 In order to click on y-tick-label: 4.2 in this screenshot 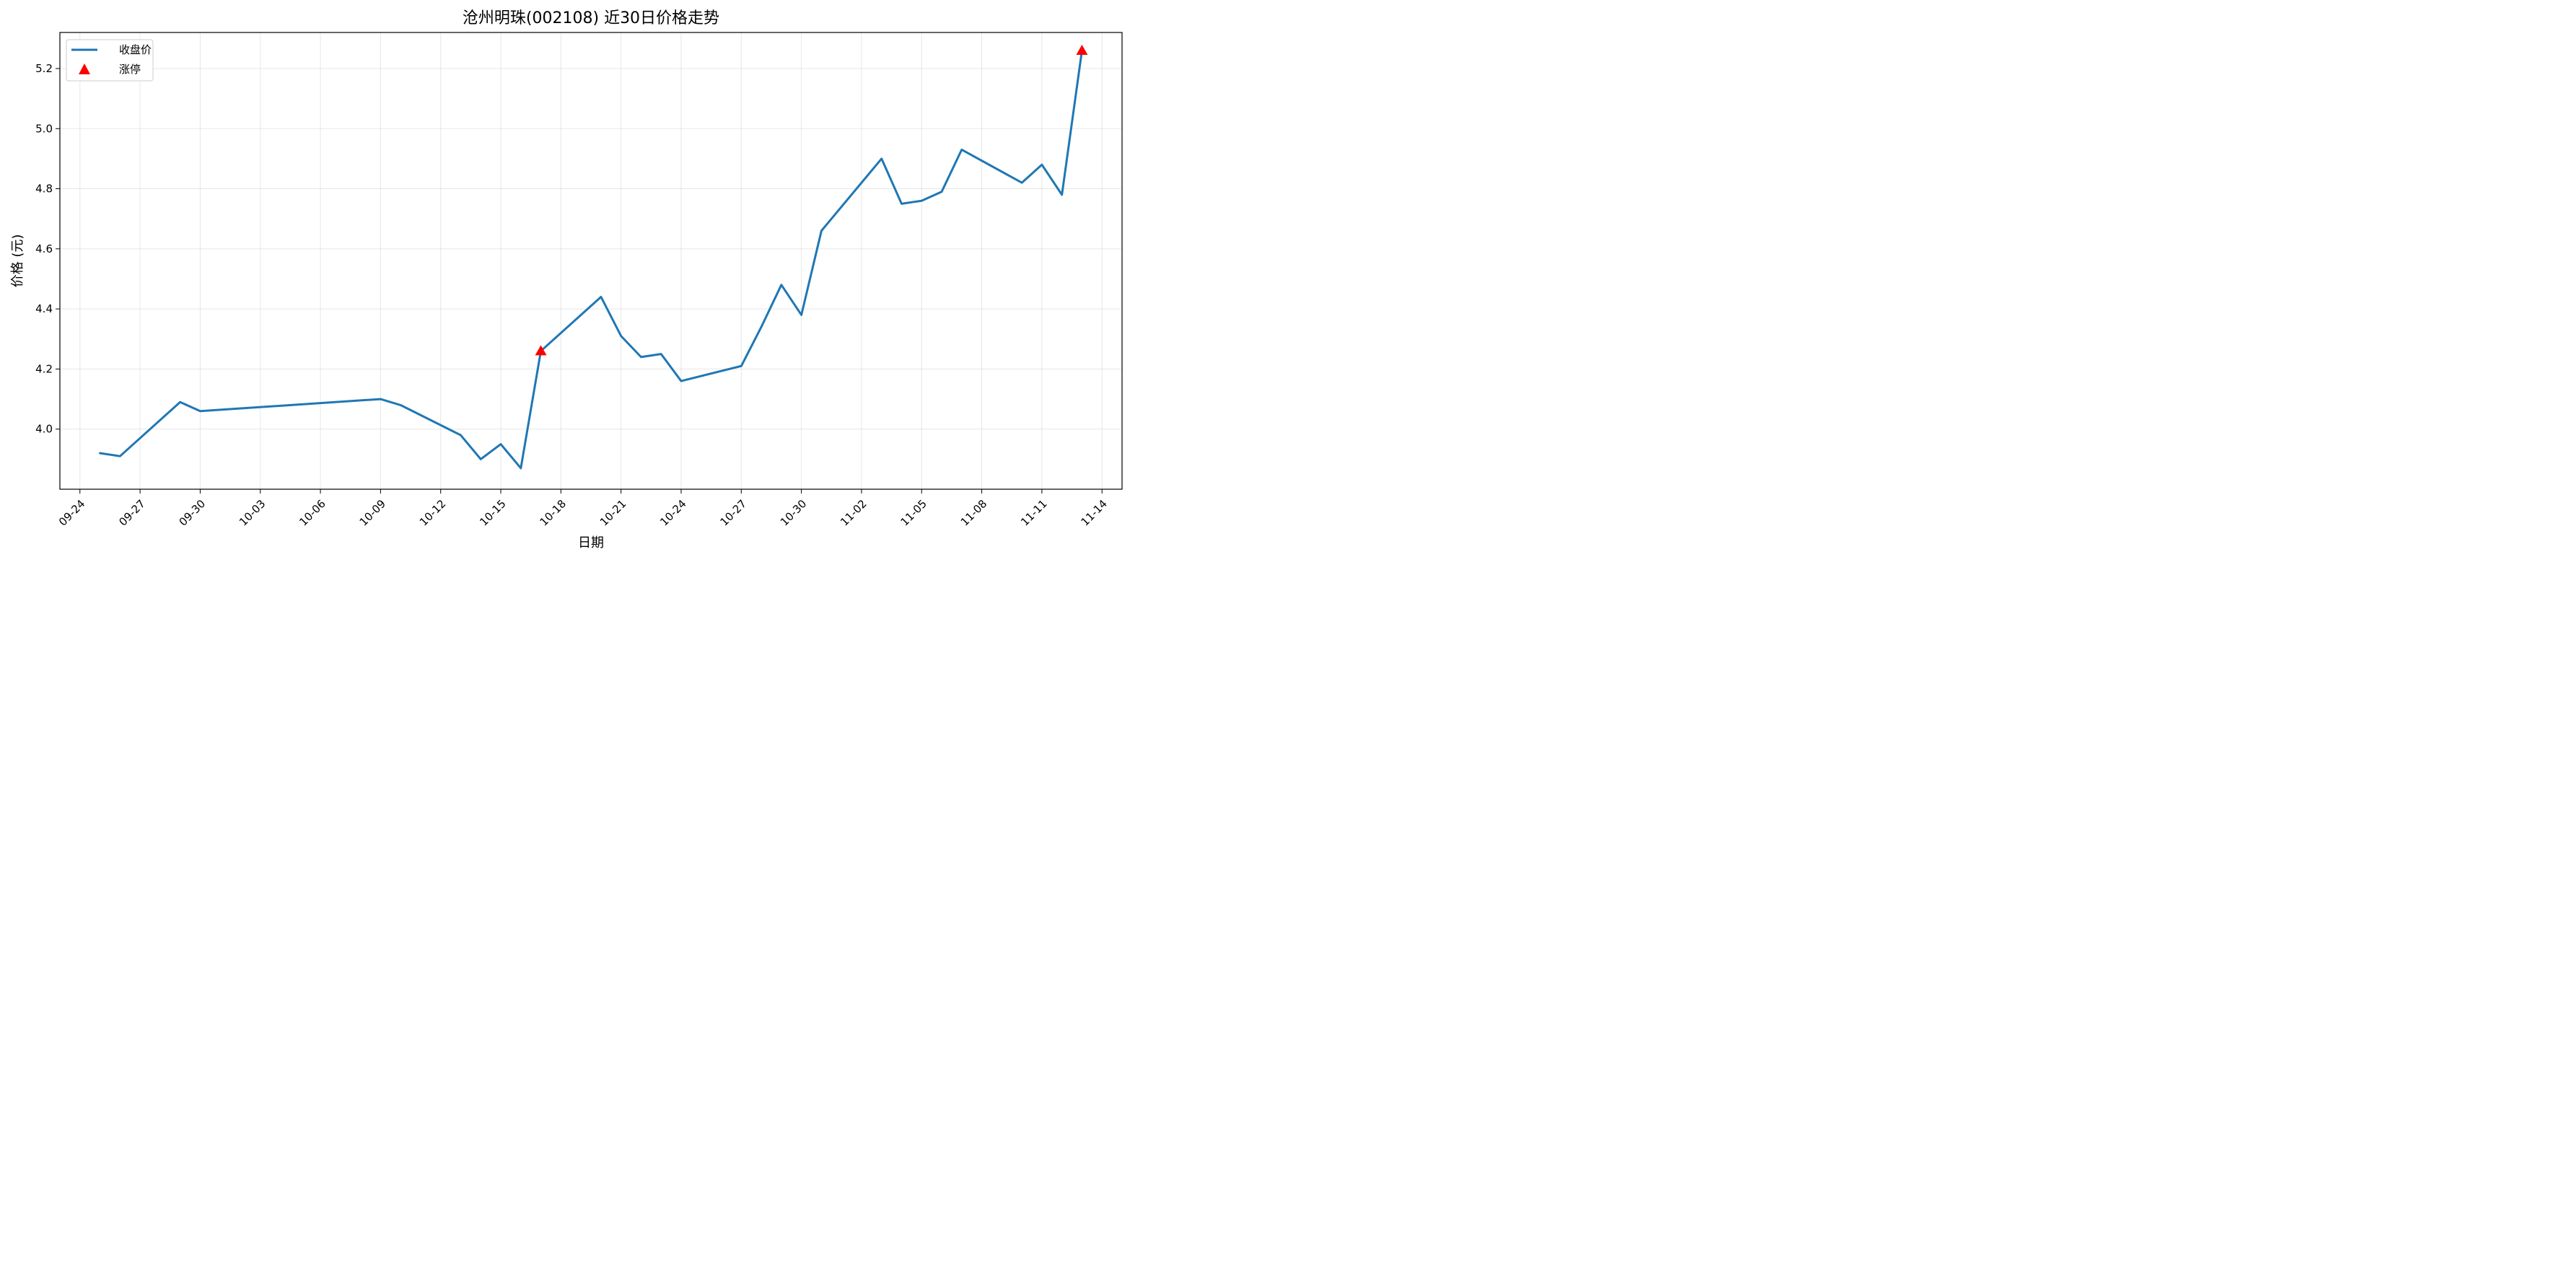, I will do `click(44, 369)`.